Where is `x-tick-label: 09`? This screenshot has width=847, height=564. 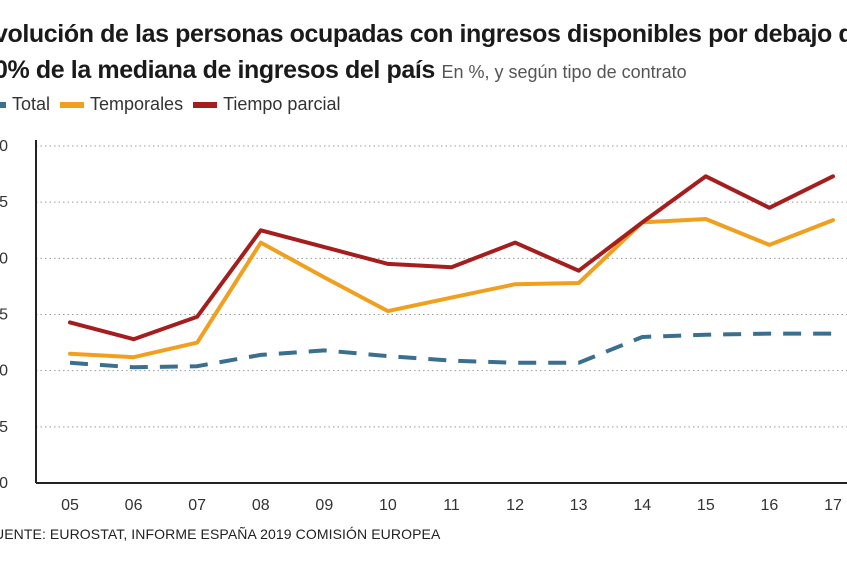
x-tick-label: 09 is located at coordinates (324, 505).